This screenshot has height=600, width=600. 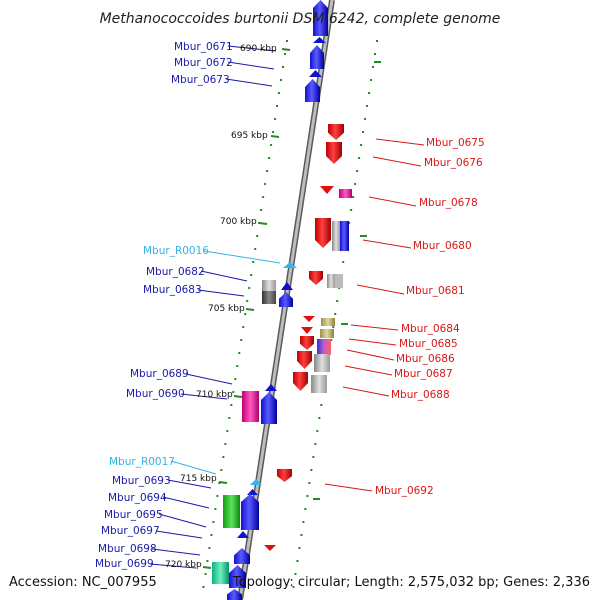 What do you see at coordinates (130, 531) in the screenshot?
I see `gene-label-mbur-0697: Mbur_0697` at bounding box center [130, 531].